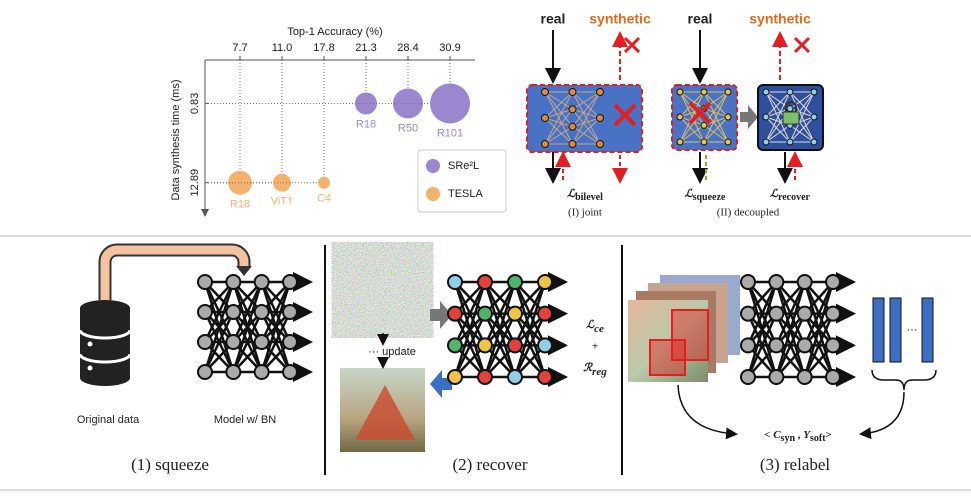 The height and width of the screenshot is (504, 971). I want to click on legend-label: SRe²L, so click(463, 166).